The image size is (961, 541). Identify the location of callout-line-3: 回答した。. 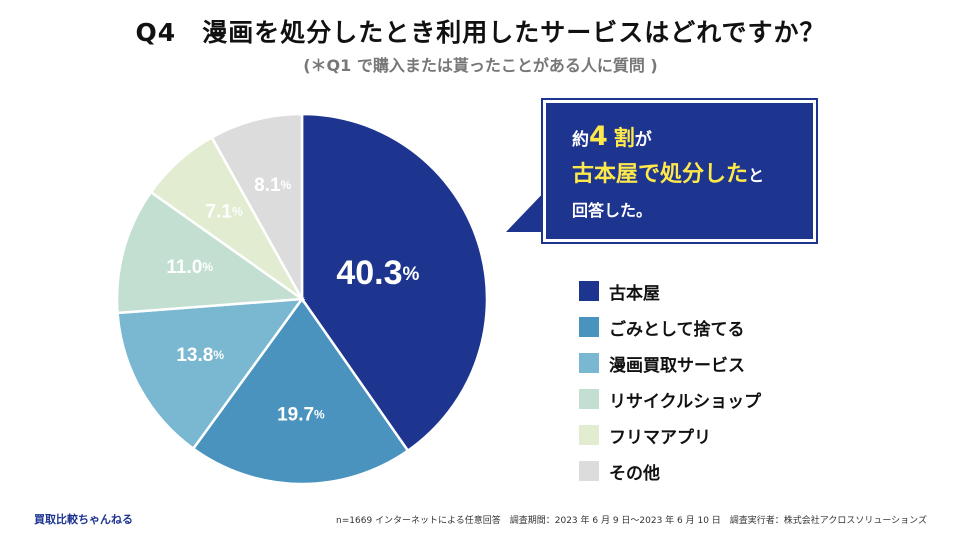
(612, 210).